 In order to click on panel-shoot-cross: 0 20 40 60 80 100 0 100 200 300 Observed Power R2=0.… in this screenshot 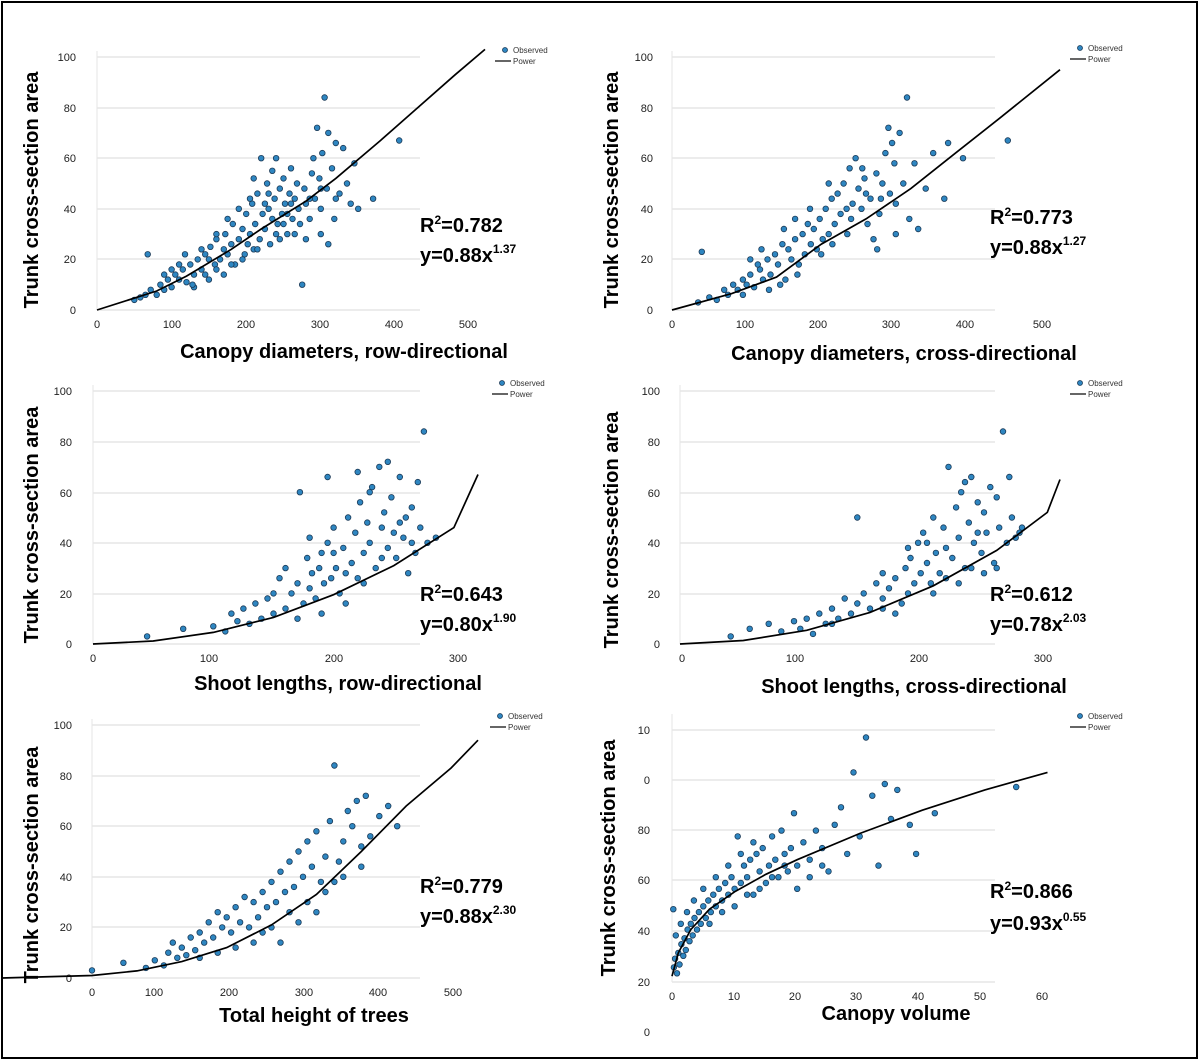, I will do `click(862, 538)`.